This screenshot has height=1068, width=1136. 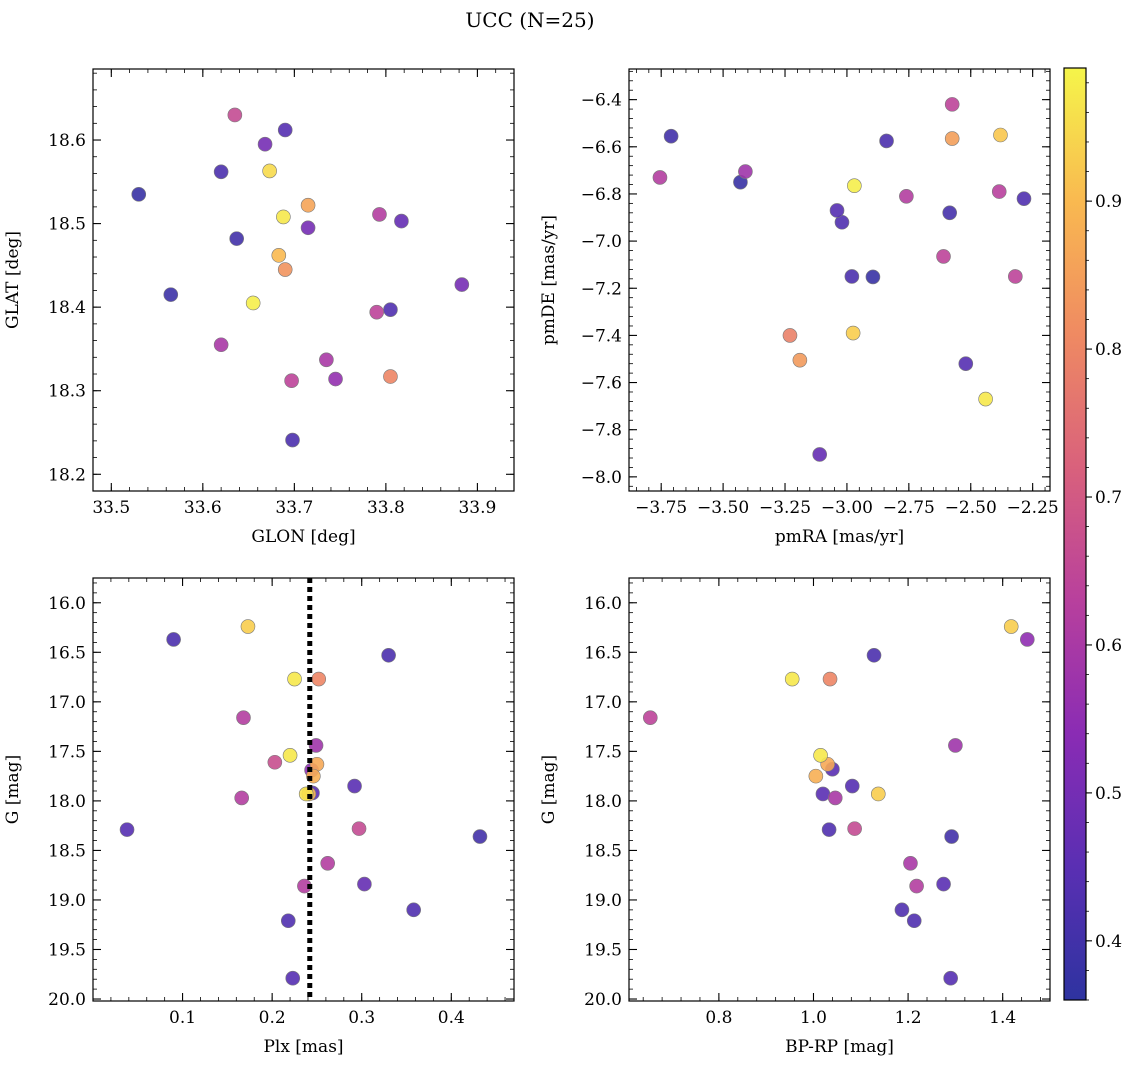 I want to click on y-tick-label: −6.6, so click(x=601, y=148).